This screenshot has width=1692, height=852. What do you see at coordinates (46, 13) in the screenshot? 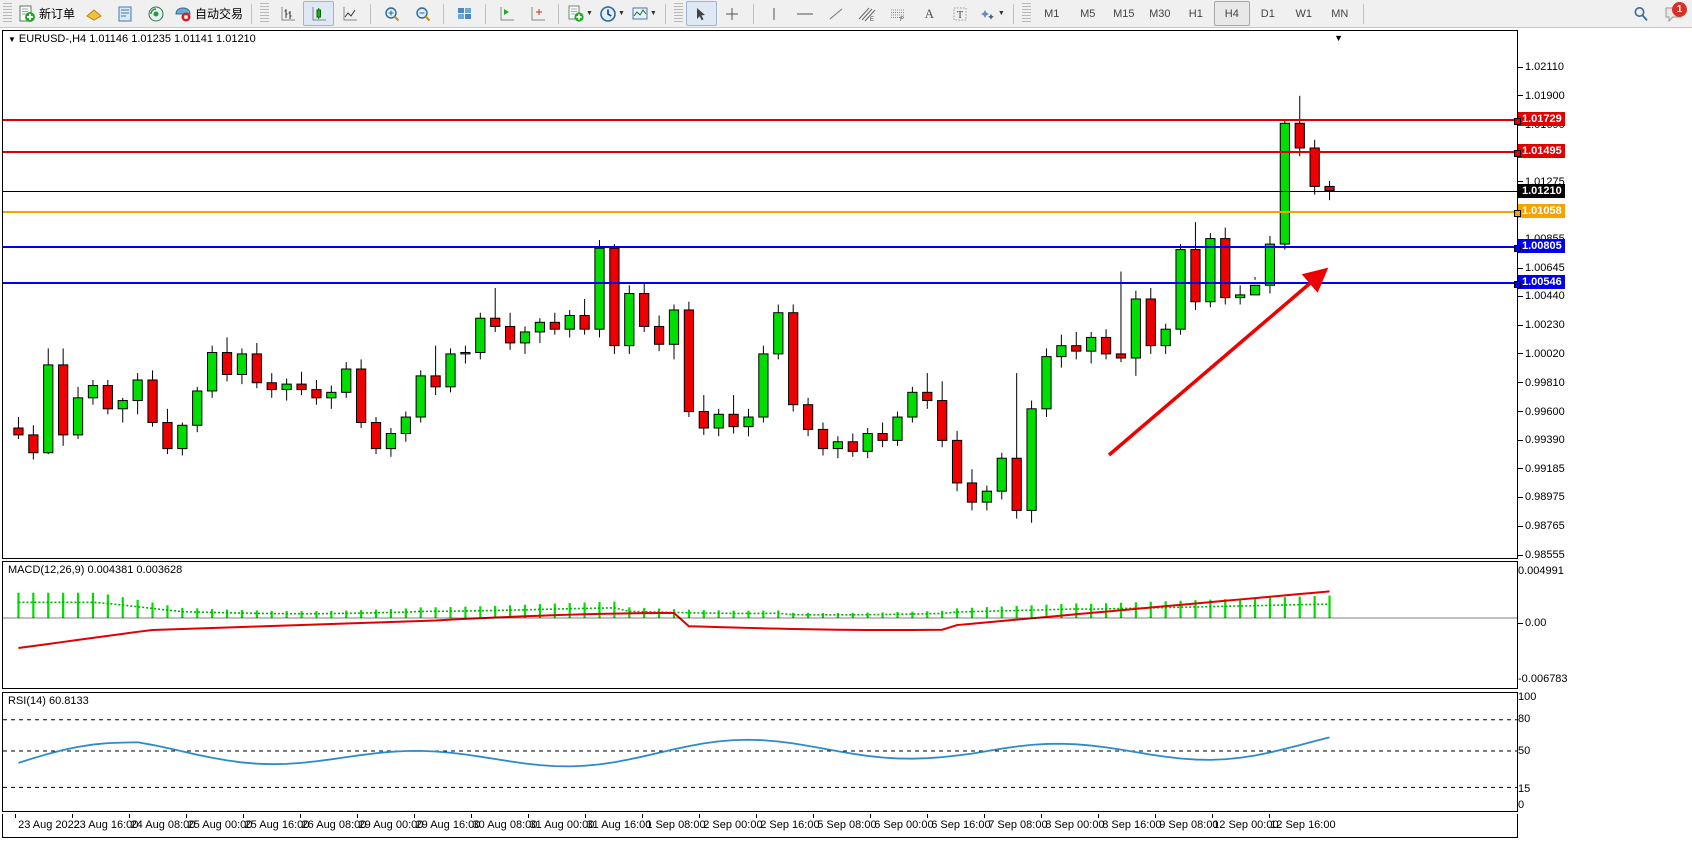
I see `new-order-button: 新订单` at bounding box center [46, 13].